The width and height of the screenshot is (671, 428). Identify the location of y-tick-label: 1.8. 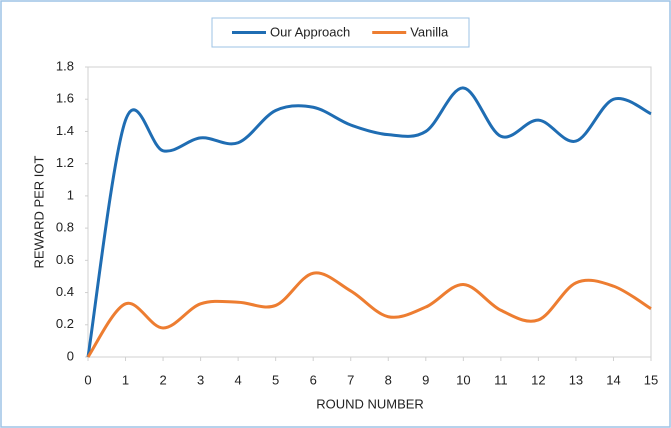
(65, 65).